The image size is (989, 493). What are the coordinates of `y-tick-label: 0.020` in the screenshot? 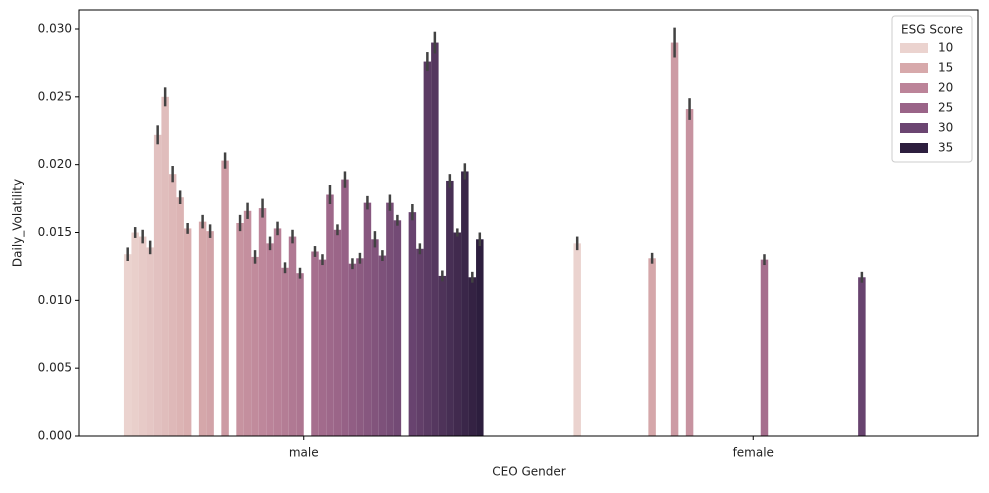 It's located at (55, 164).